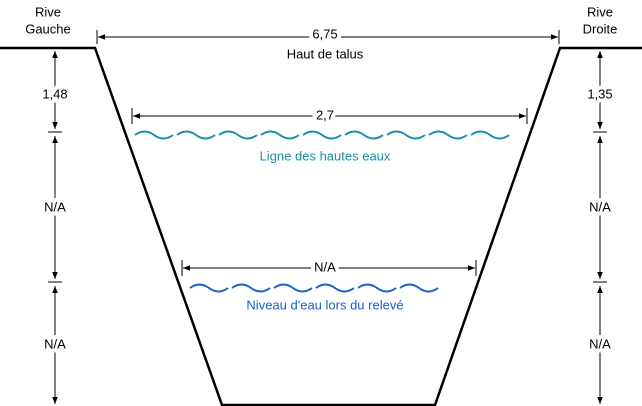  What do you see at coordinates (325, 53) in the screenshot?
I see `top-width-label: Haut de talus` at bounding box center [325, 53].